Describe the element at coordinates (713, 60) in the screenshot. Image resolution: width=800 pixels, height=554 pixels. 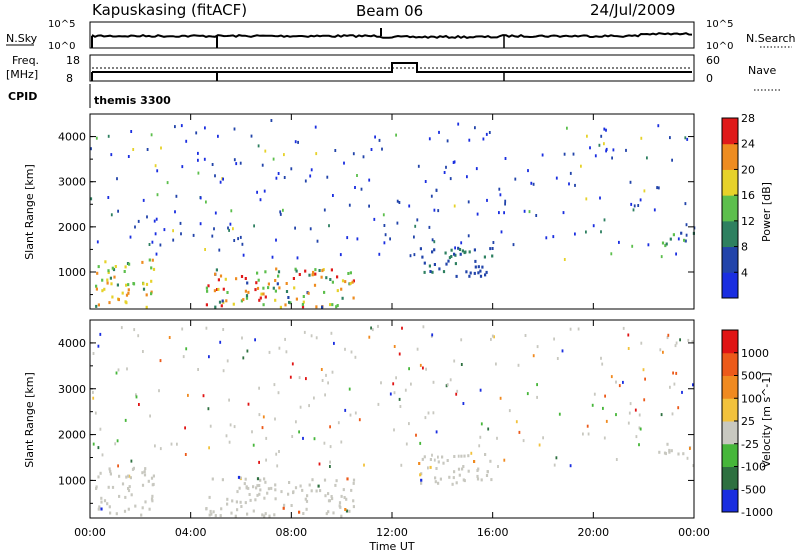
I see `nave-tick-top: 60` at that location.